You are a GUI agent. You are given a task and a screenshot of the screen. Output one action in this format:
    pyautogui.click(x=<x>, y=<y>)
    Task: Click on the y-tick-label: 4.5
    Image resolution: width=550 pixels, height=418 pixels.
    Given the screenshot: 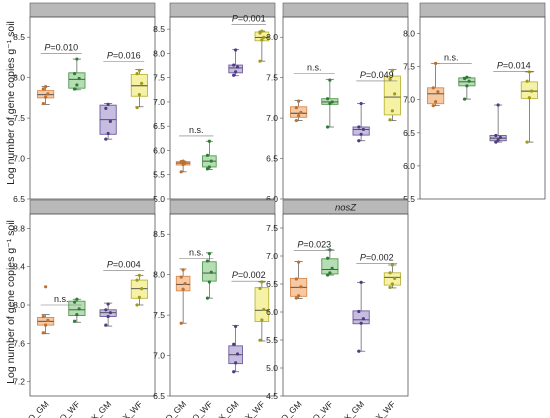 What is the action you would take?
    pyautogui.click(x=272, y=396)
    